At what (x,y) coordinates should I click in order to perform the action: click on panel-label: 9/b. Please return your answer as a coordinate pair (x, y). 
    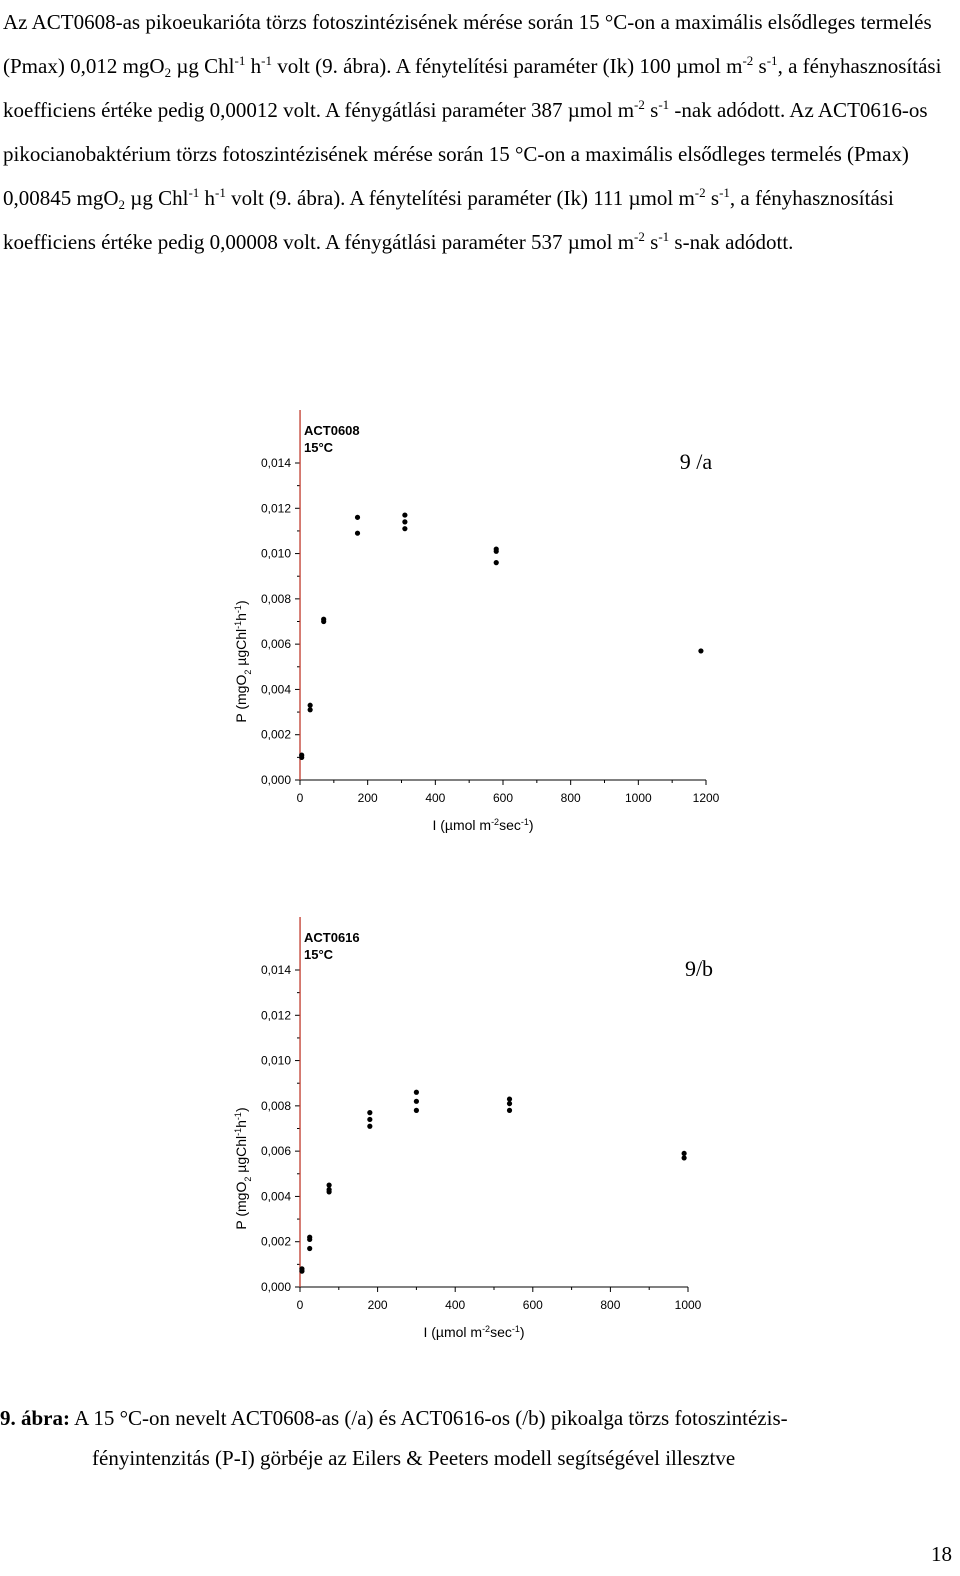
    Looking at the image, I should click on (699, 968).